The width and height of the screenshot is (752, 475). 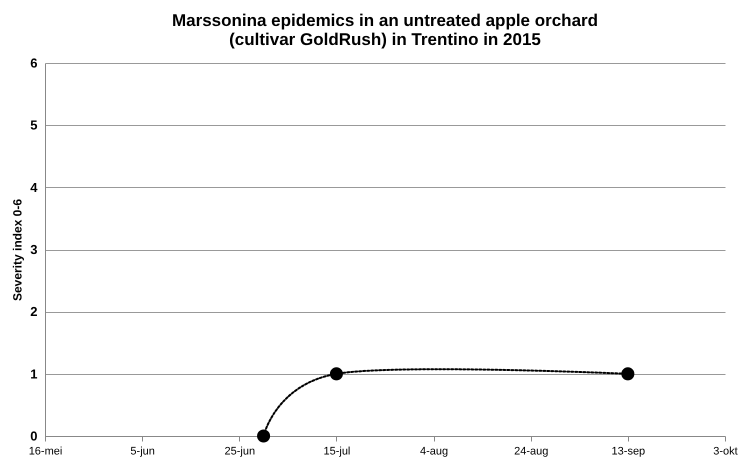 What do you see at coordinates (34, 187) in the screenshot?
I see `y-tick-label: 4` at bounding box center [34, 187].